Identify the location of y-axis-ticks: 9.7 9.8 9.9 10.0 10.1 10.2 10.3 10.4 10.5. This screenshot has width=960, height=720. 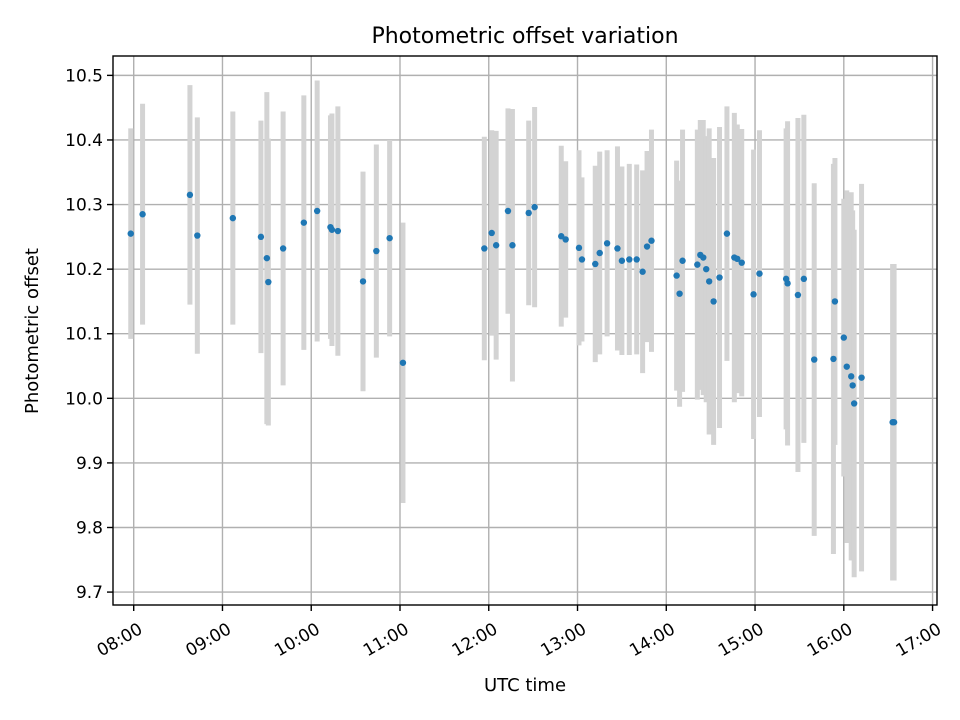
(89, 334).